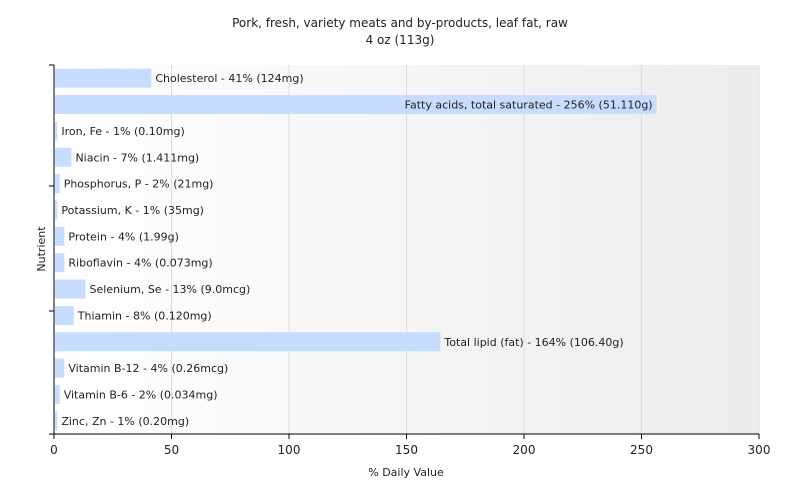  I want to click on bar-label: Vitamin B-6 - 2% (0.034mg), so click(141, 394).